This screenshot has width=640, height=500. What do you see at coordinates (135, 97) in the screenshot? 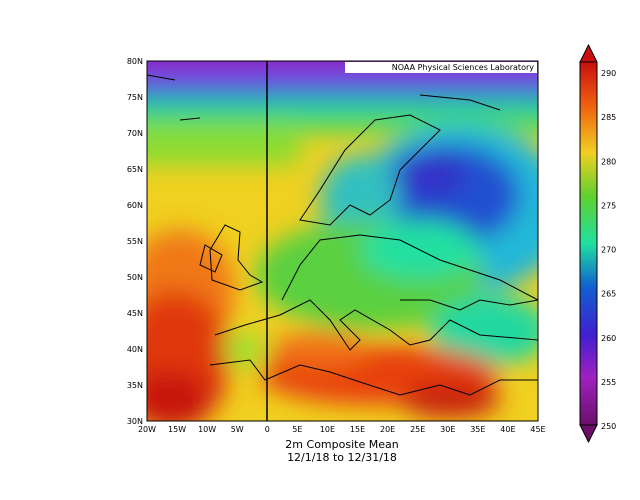
I see `lat-label: 75N` at bounding box center [135, 97].